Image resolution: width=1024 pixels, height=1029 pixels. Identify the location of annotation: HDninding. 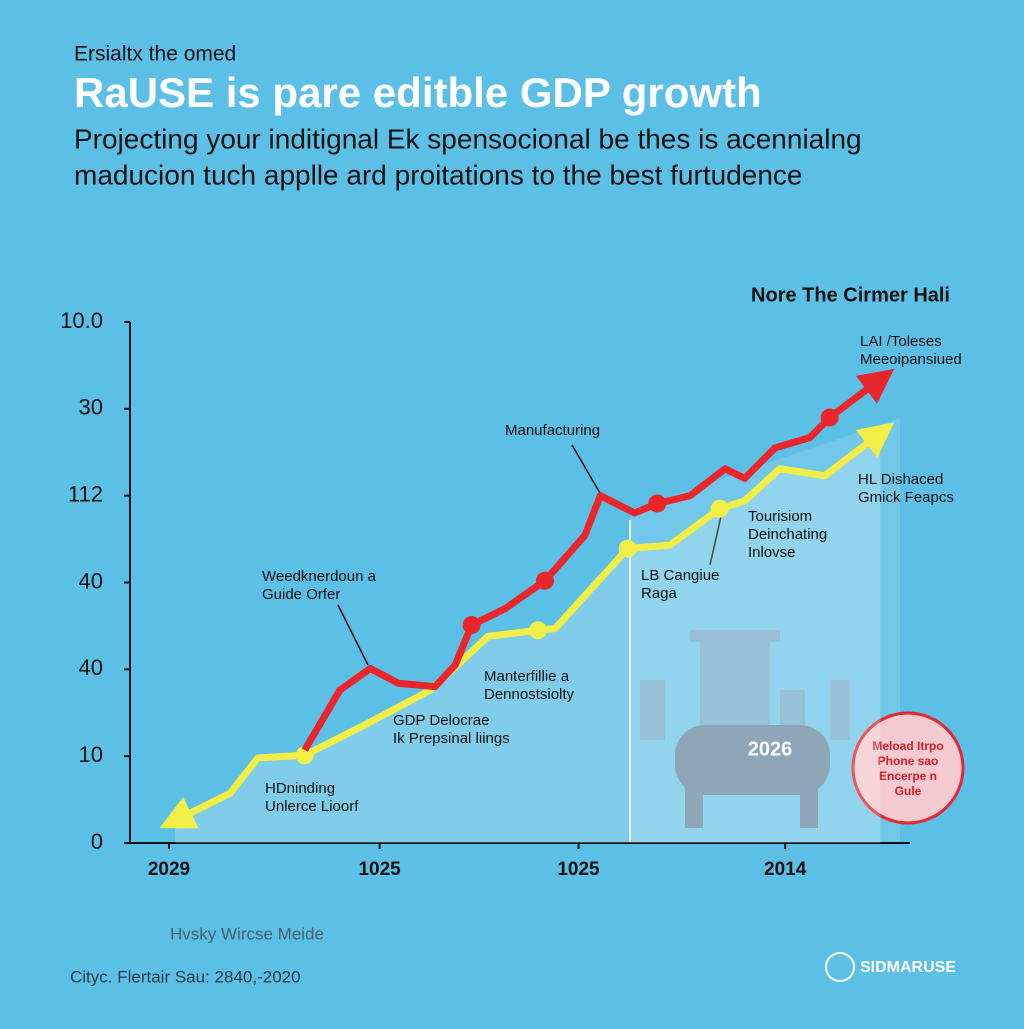
(300, 788).